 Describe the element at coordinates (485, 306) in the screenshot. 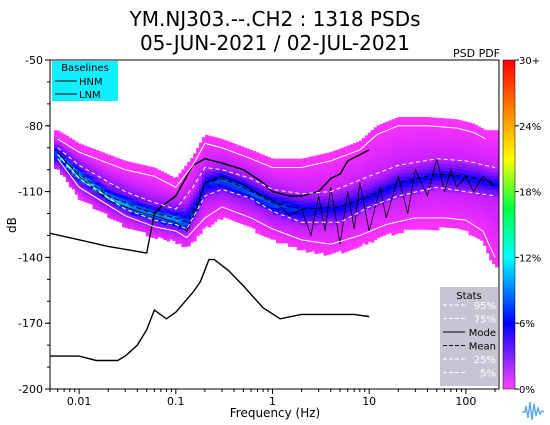

I see `stats-legend-label: 95%` at that location.